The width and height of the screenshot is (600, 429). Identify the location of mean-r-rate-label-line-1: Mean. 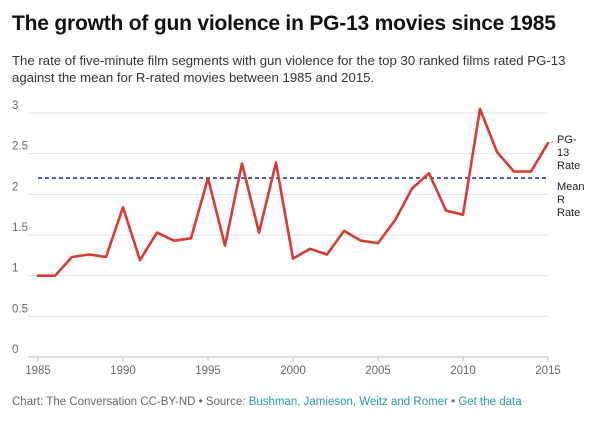
(571, 187).